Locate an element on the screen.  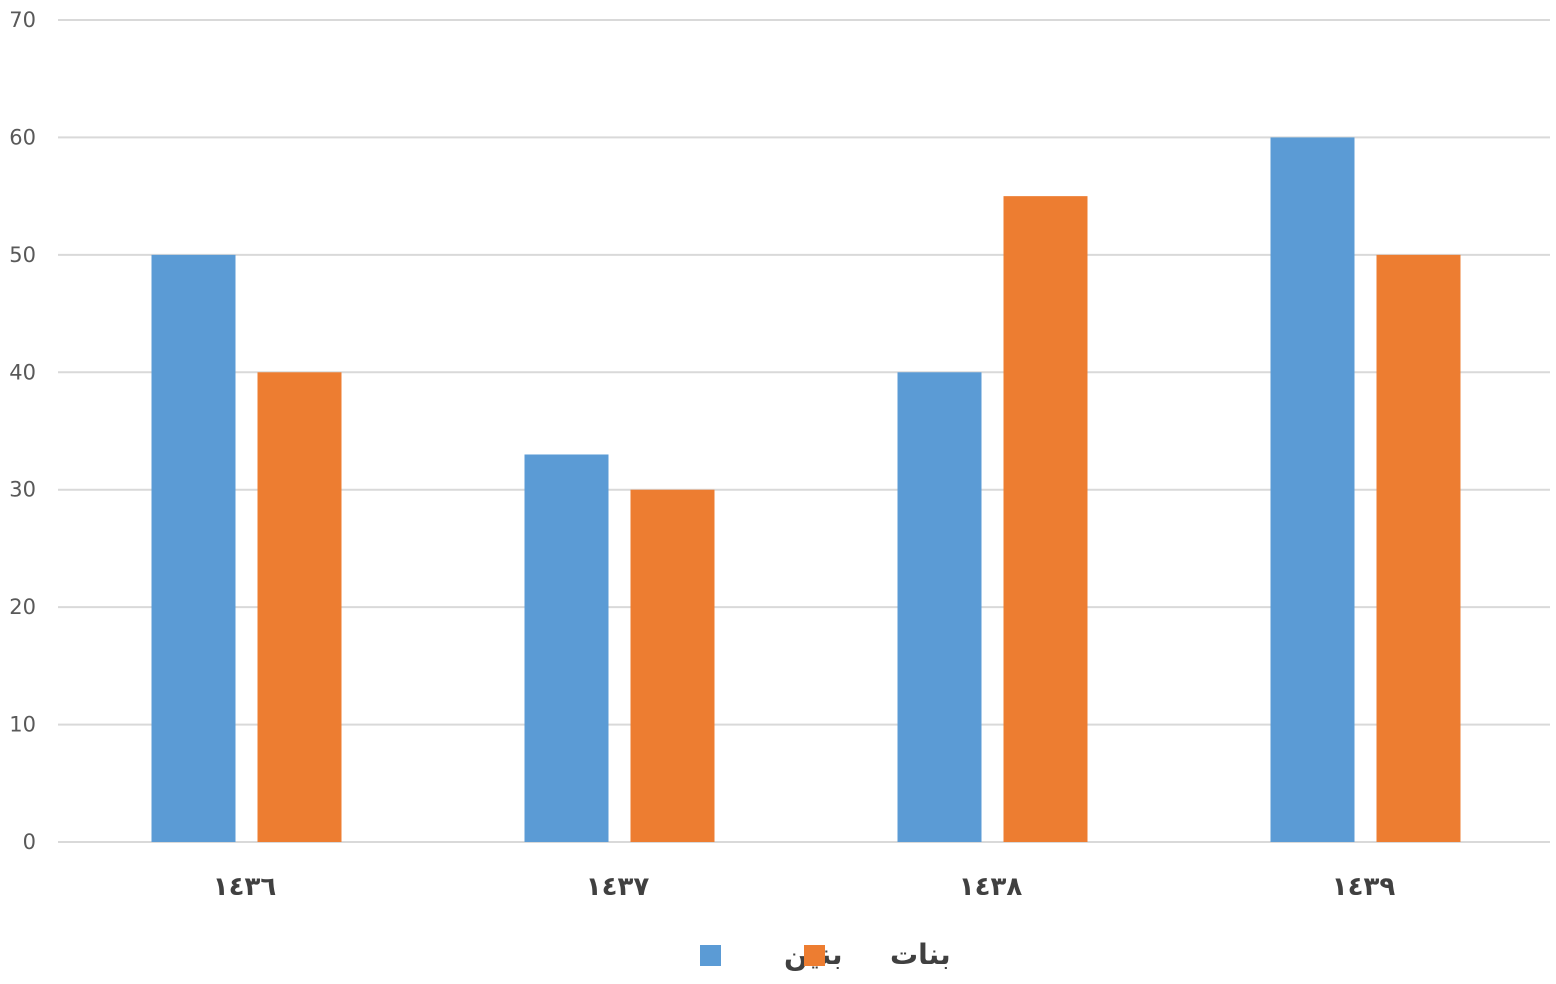
x-axis-category-labels: ١٤٣٦ ١٤٣٧ ١٤٣٨ ١٤٣٩ is located at coordinates (804, 887).